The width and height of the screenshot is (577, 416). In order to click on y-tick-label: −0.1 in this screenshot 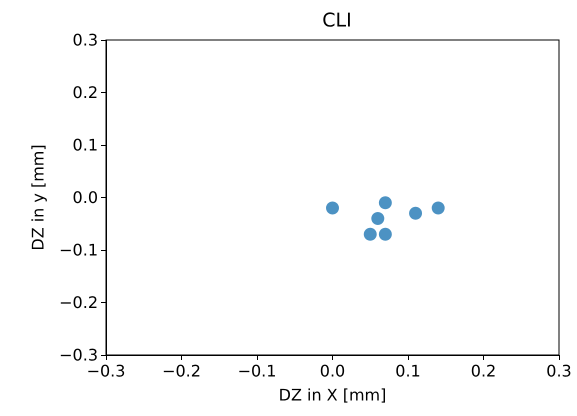, I will do `click(78, 250)`.